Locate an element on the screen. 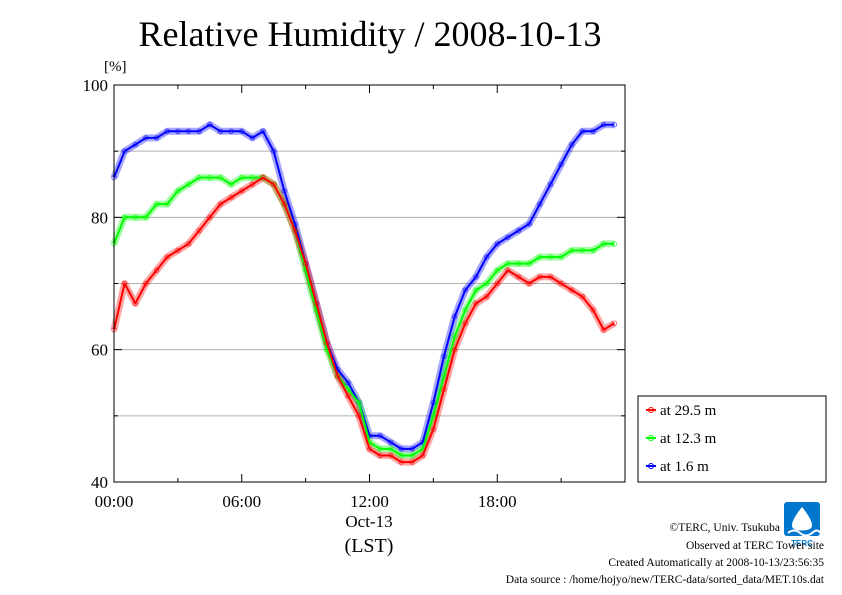 The width and height of the screenshot is (842, 595). legend-label: at 12.3 m is located at coordinates (688, 439).